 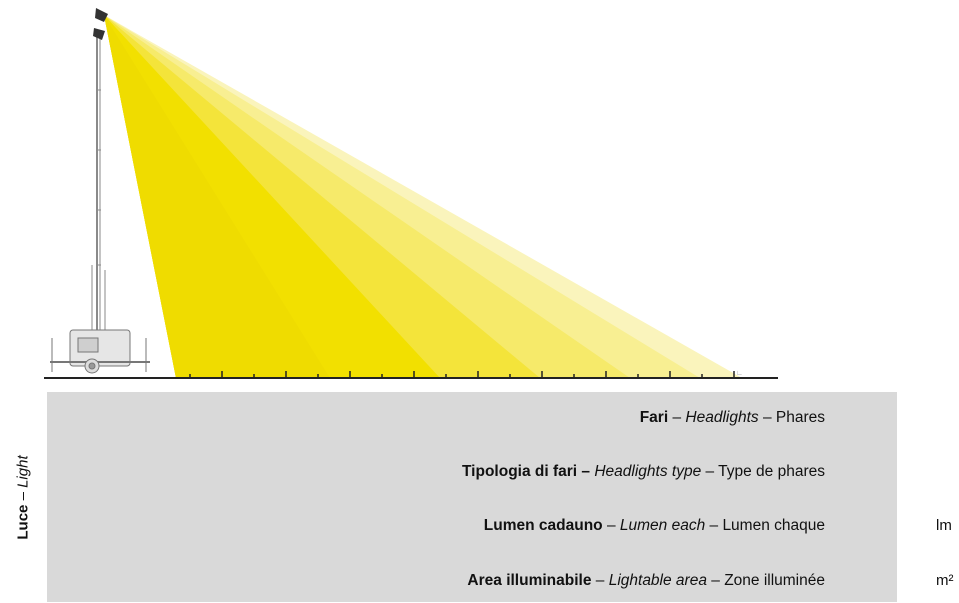 I want to click on lamp-heads, so click(x=100, y=24).